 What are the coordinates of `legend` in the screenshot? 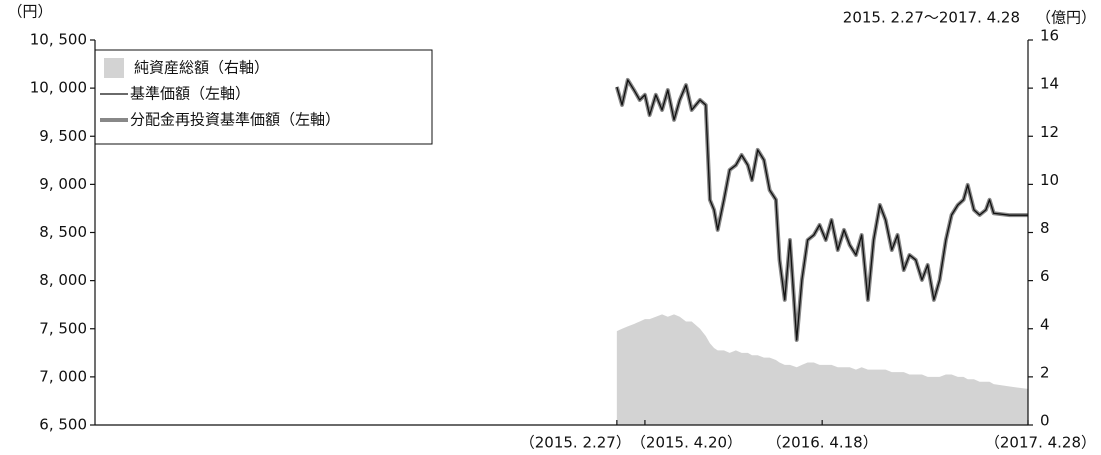 It's located at (263, 97).